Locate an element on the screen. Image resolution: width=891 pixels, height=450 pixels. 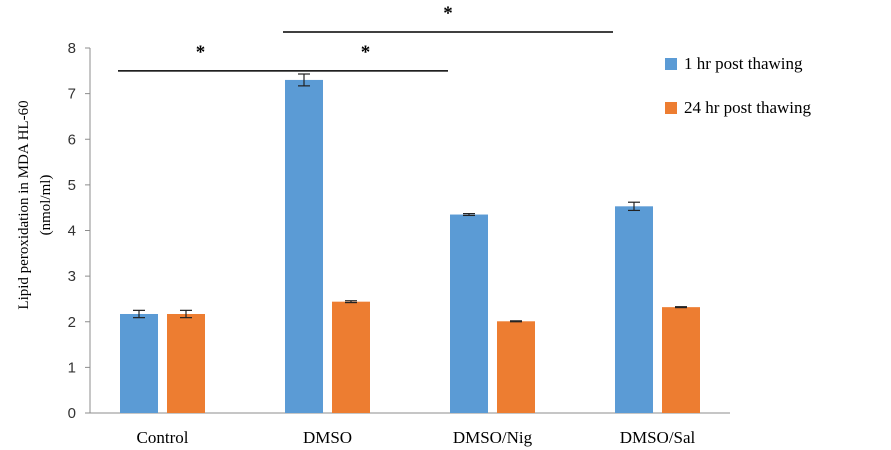
legend-entry: 24 hr post thawing is located at coordinates (748, 107).